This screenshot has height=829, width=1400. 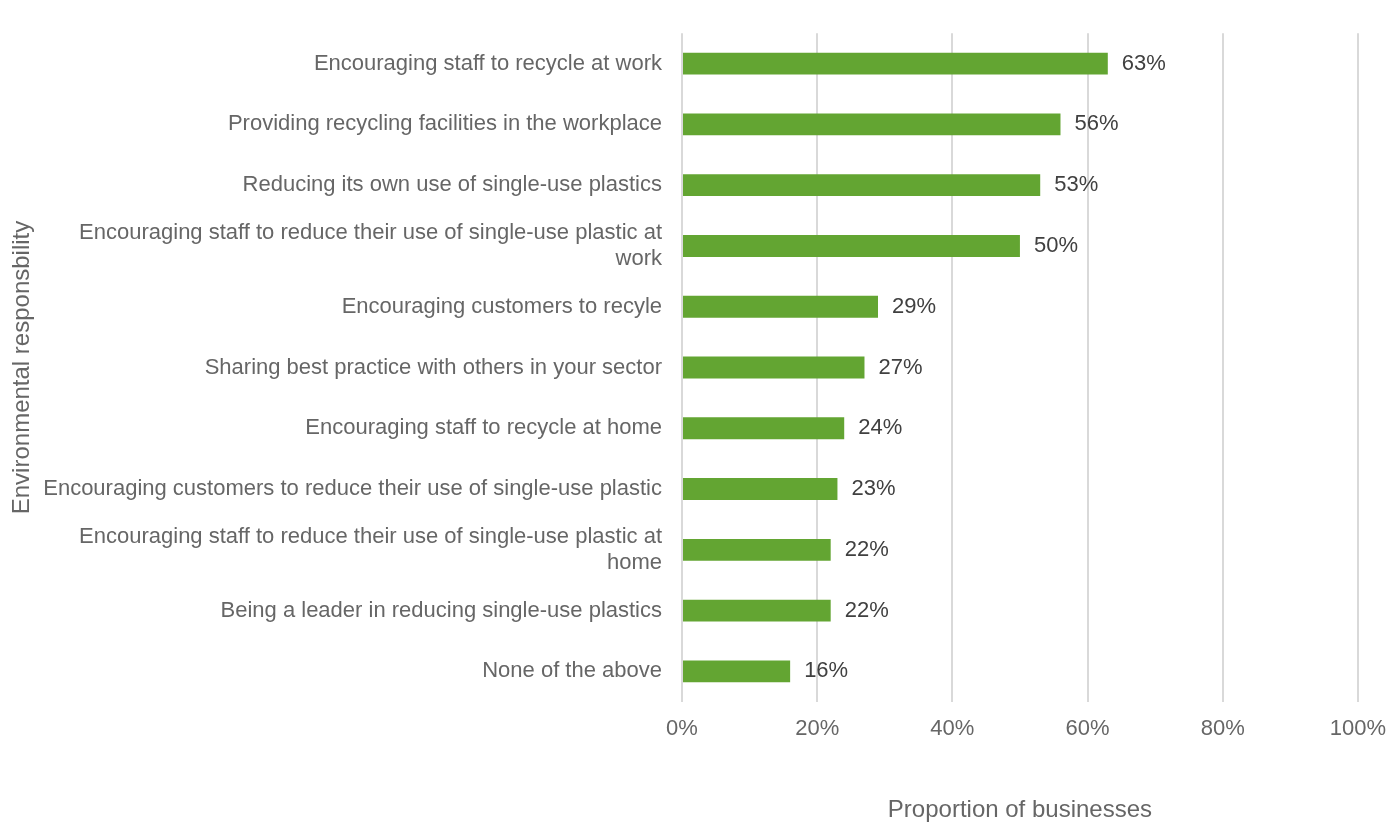 I want to click on data-label: 50%, so click(x=1055, y=244).